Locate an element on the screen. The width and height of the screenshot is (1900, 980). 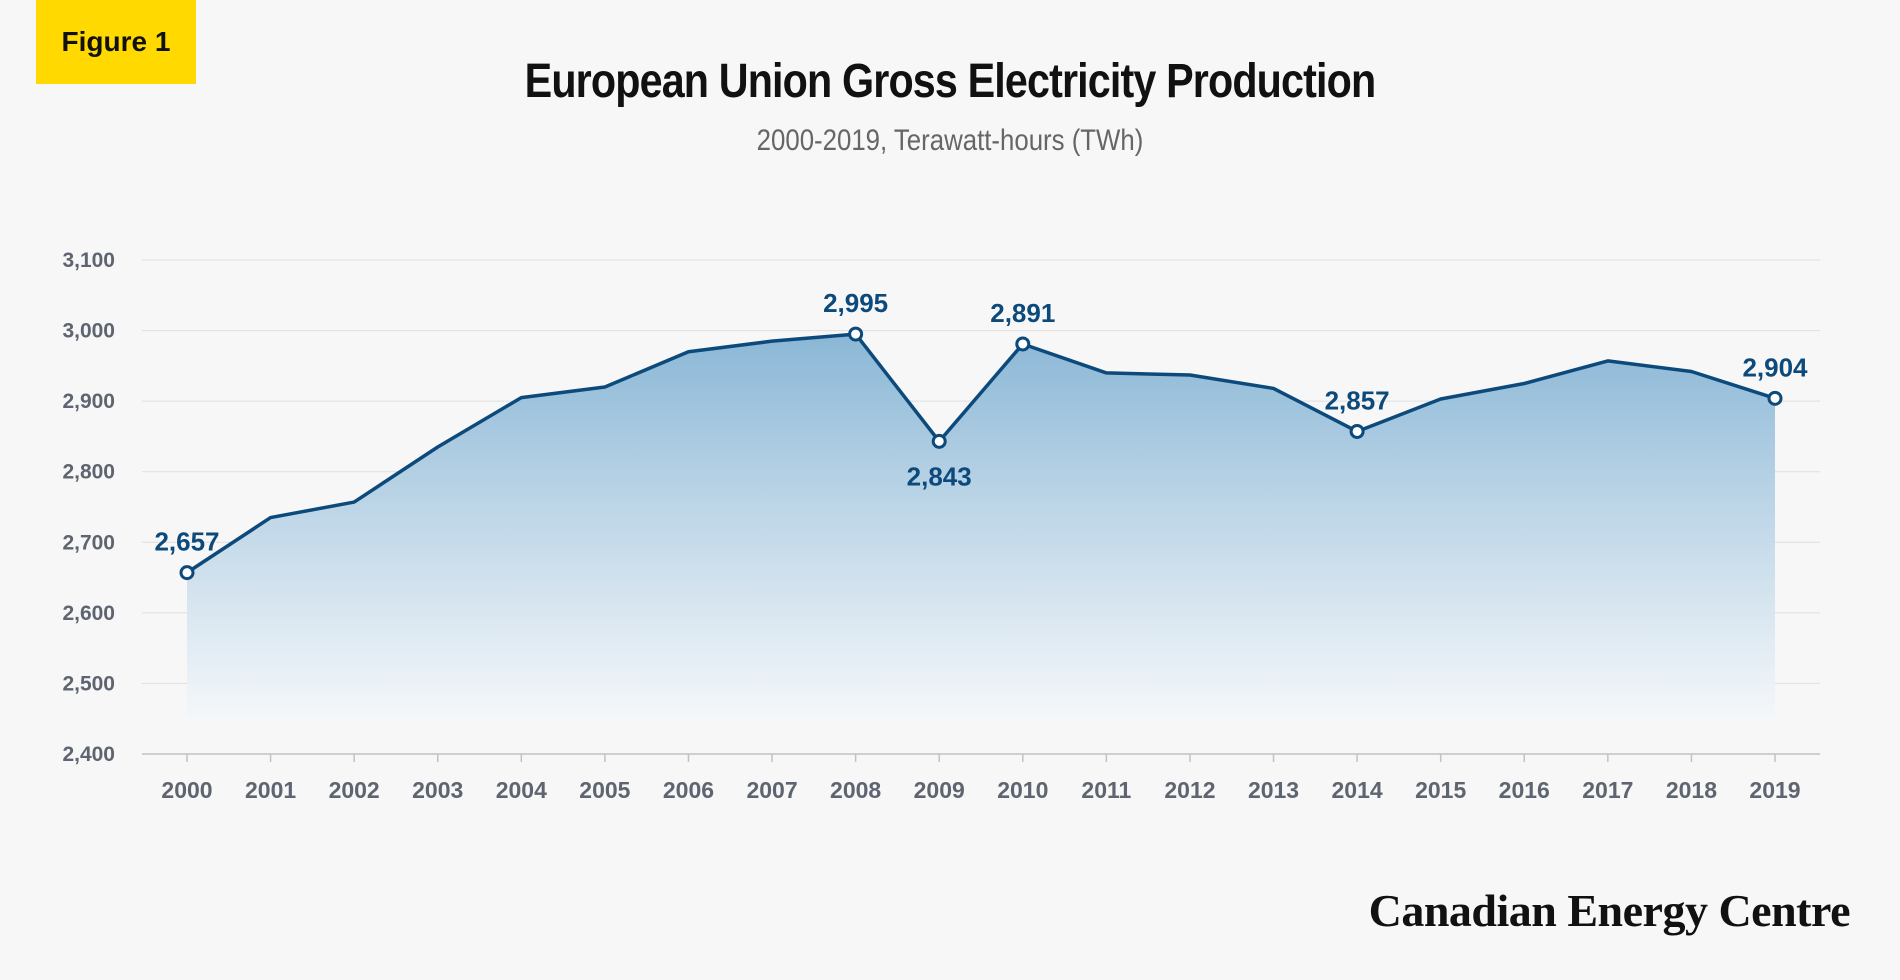
y-tick-label: 2,900 is located at coordinates (88, 401).